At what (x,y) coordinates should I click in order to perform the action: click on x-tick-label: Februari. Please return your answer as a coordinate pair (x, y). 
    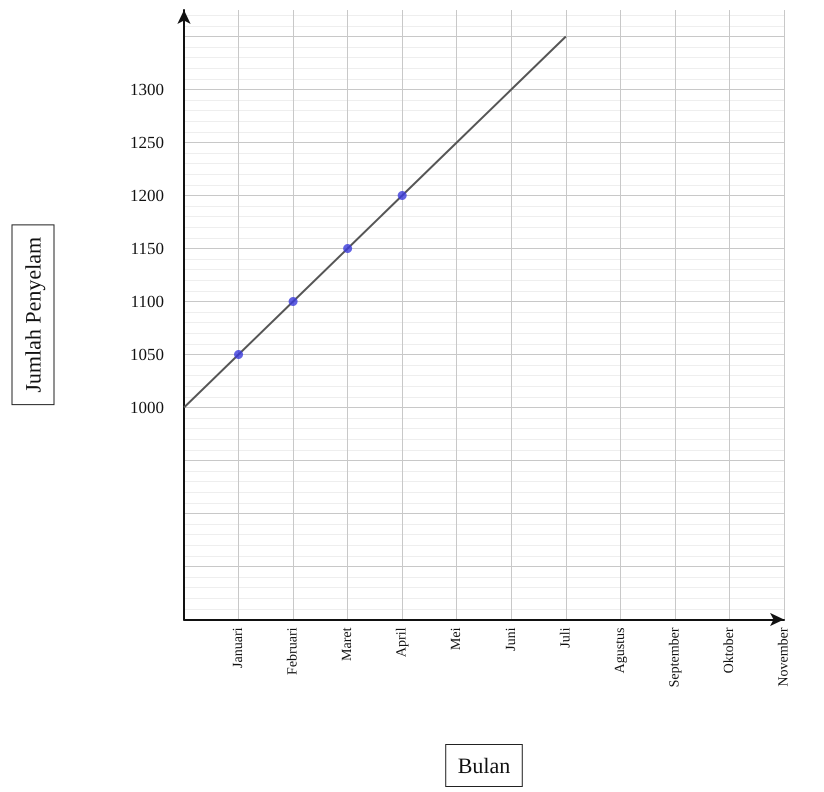
    Looking at the image, I should click on (293, 651).